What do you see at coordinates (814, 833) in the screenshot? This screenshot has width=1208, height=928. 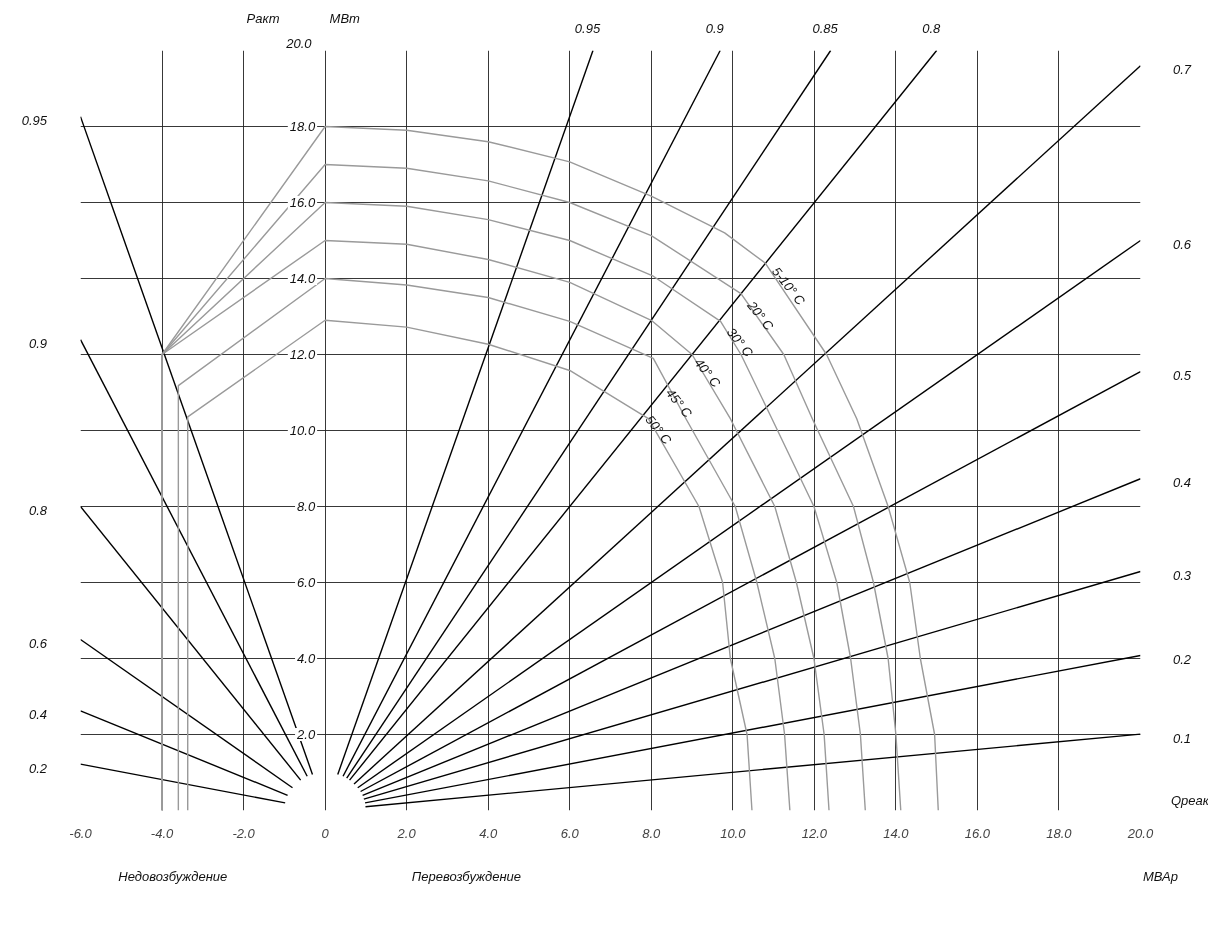 I see `x-tick-label: 12.0` at bounding box center [814, 833].